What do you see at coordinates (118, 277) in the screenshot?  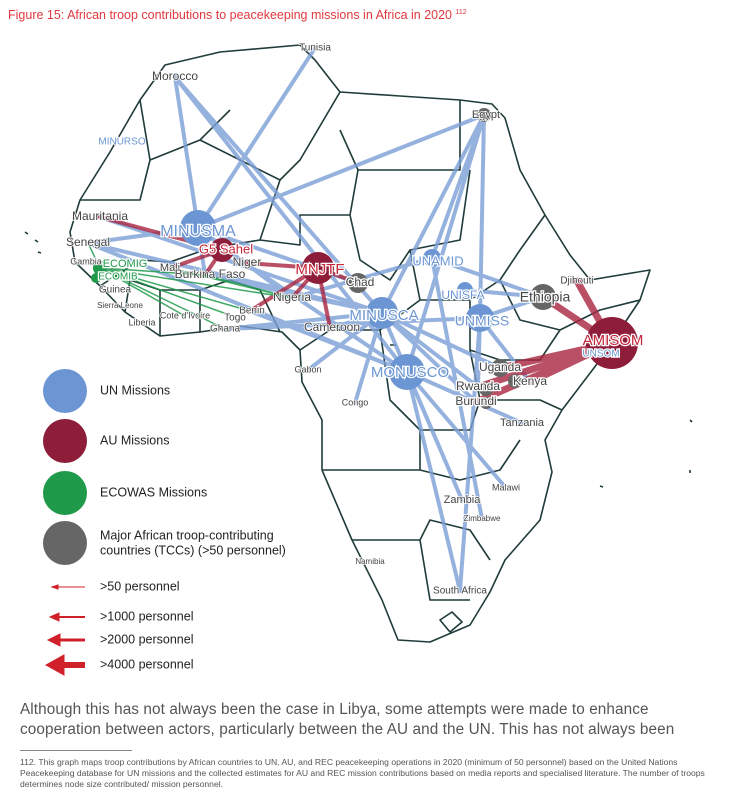 I see `map-label: ECOMIB` at bounding box center [118, 277].